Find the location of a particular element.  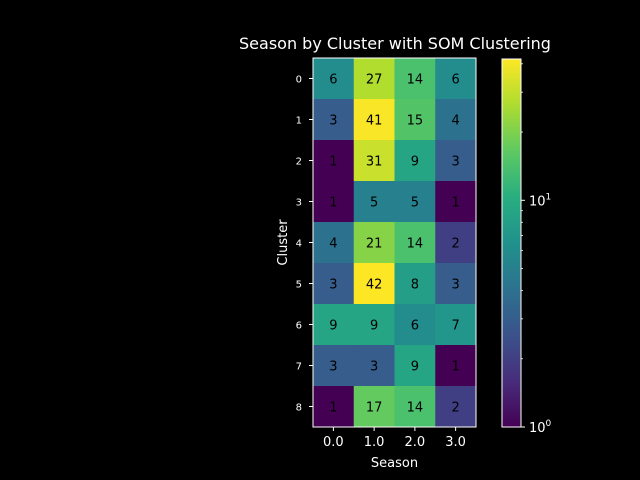

cell-value-label: 42 is located at coordinates (374, 285).